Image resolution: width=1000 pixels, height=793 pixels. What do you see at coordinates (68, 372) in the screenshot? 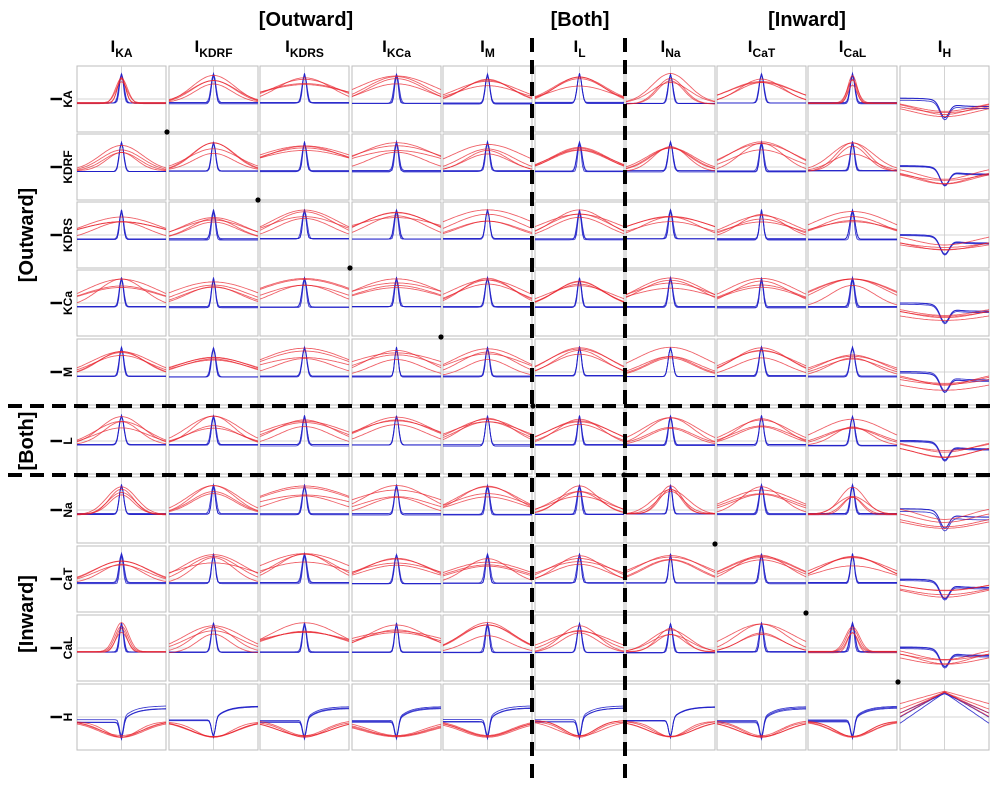
I see `row-header-sub: M` at bounding box center [68, 372].